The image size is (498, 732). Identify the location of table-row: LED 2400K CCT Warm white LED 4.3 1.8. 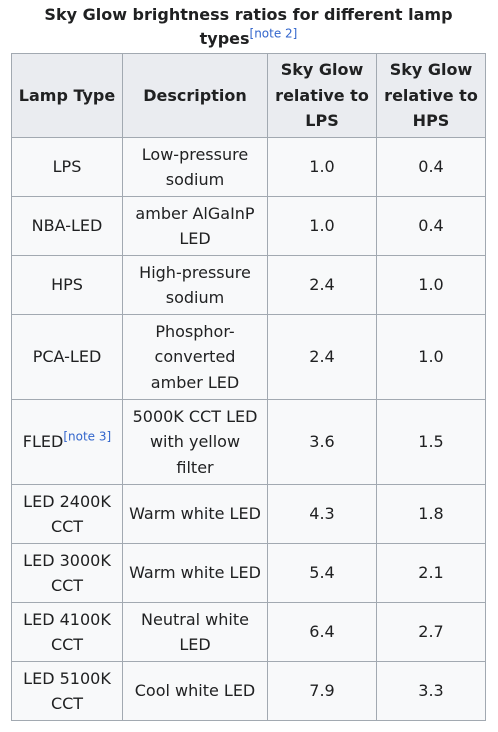
(248, 514).